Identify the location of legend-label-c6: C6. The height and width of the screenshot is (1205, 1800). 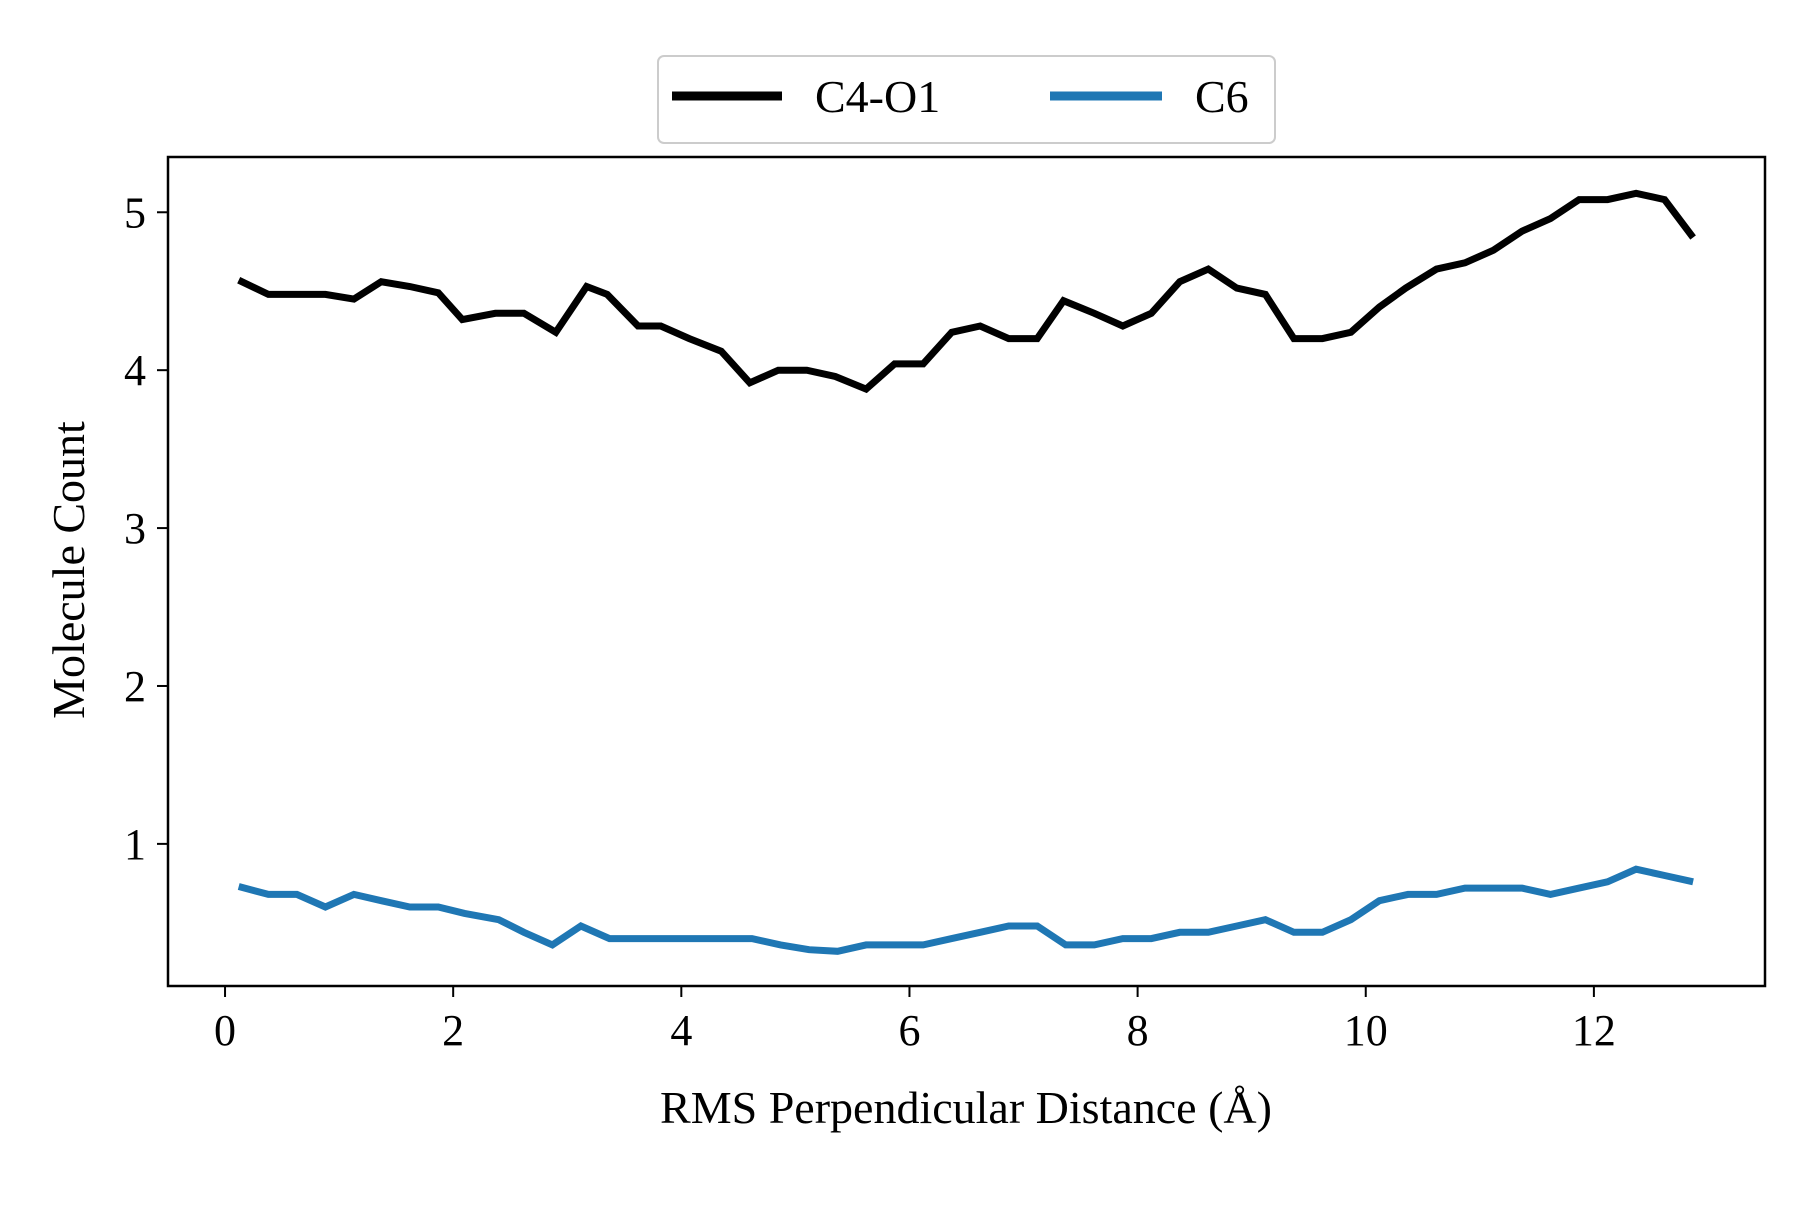
(1222, 96).